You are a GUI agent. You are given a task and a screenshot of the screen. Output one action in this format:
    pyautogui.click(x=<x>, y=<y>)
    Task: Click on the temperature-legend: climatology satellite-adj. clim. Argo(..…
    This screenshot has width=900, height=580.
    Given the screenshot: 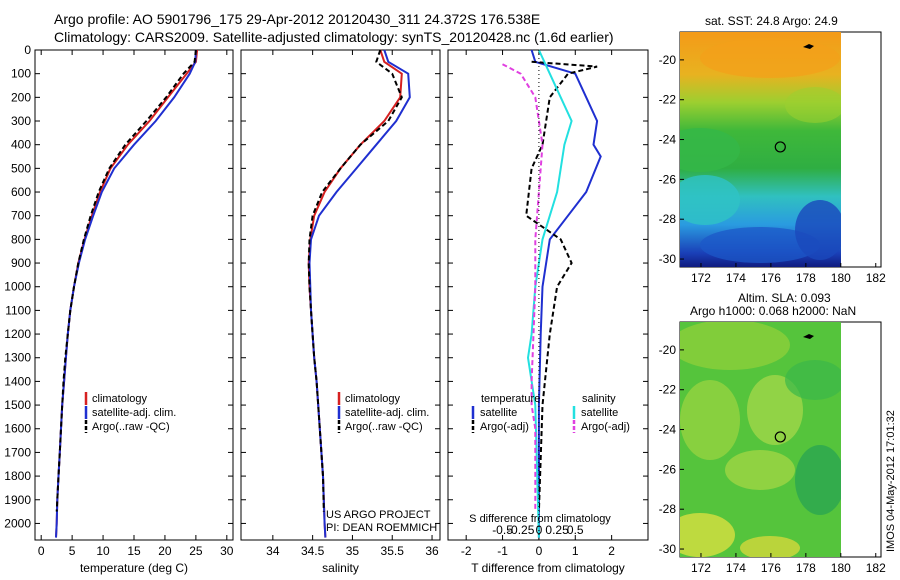 What is the action you would take?
    pyautogui.click(x=130, y=412)
    